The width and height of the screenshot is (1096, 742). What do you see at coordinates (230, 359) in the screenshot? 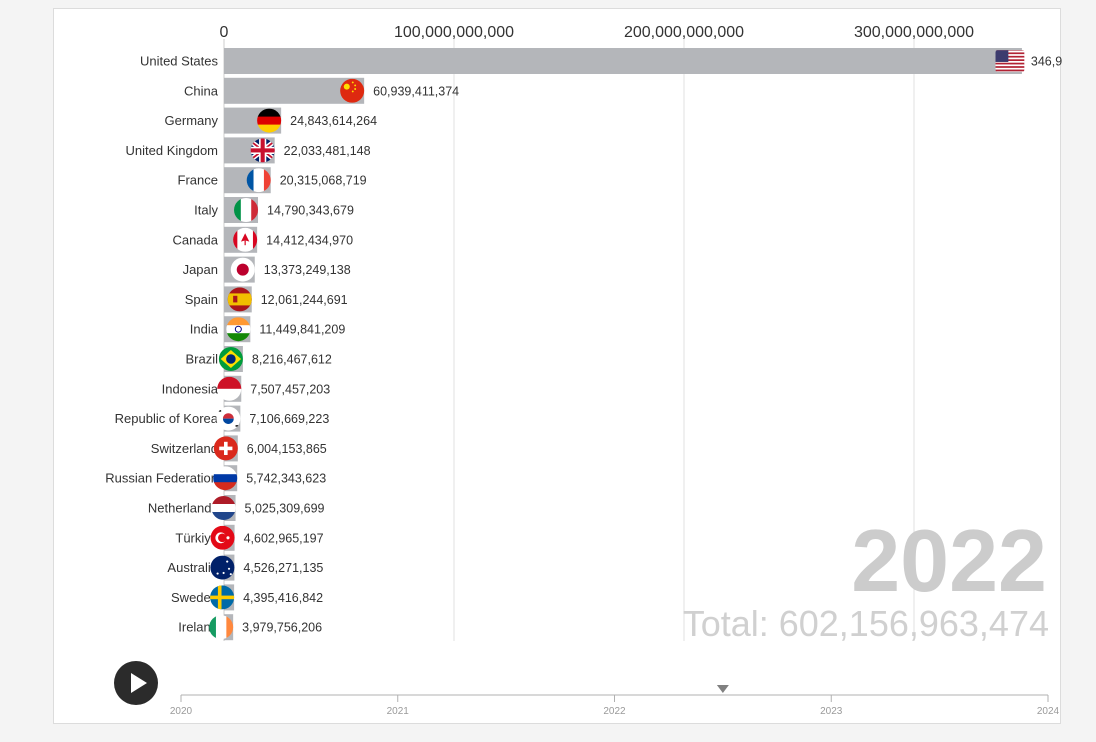
I see `br-flag-icon` at bounding box center [230, 359].